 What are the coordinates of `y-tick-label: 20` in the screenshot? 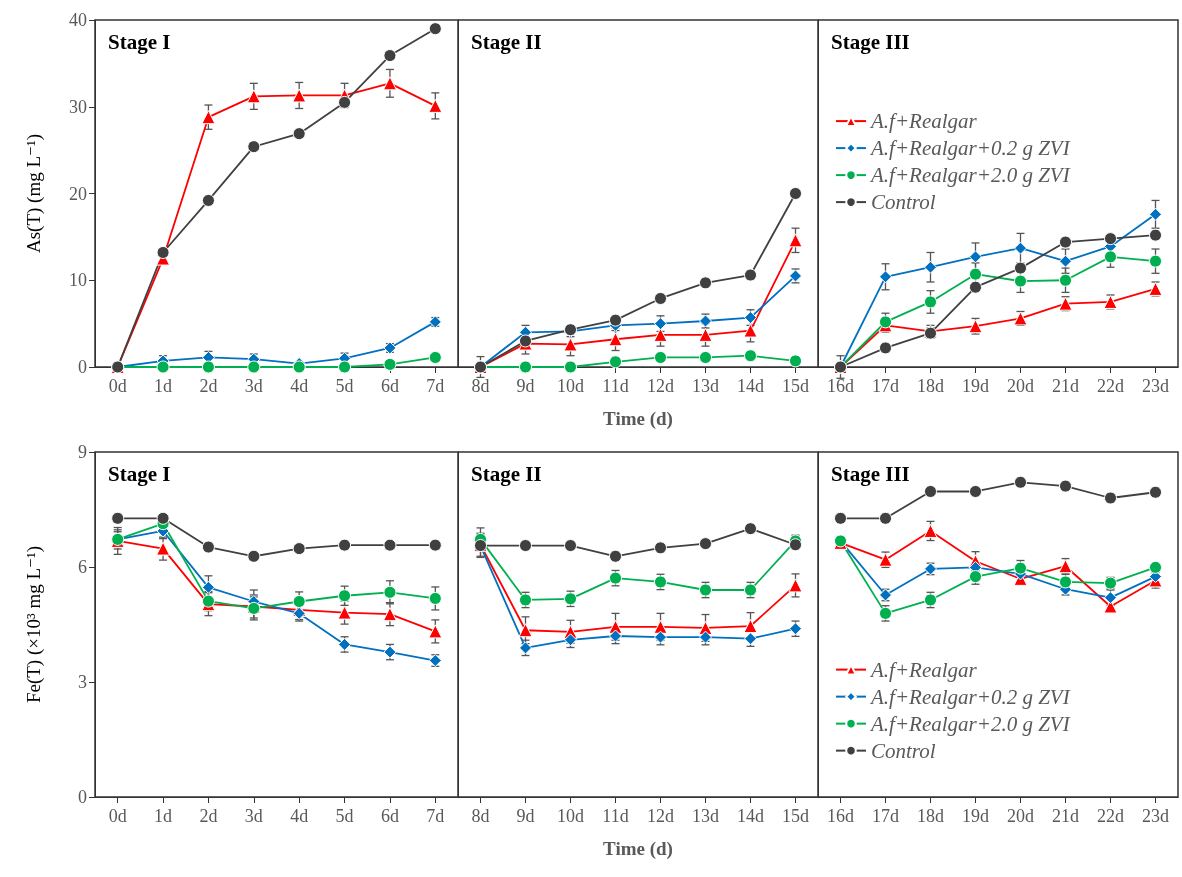 It's located at (78, 193).